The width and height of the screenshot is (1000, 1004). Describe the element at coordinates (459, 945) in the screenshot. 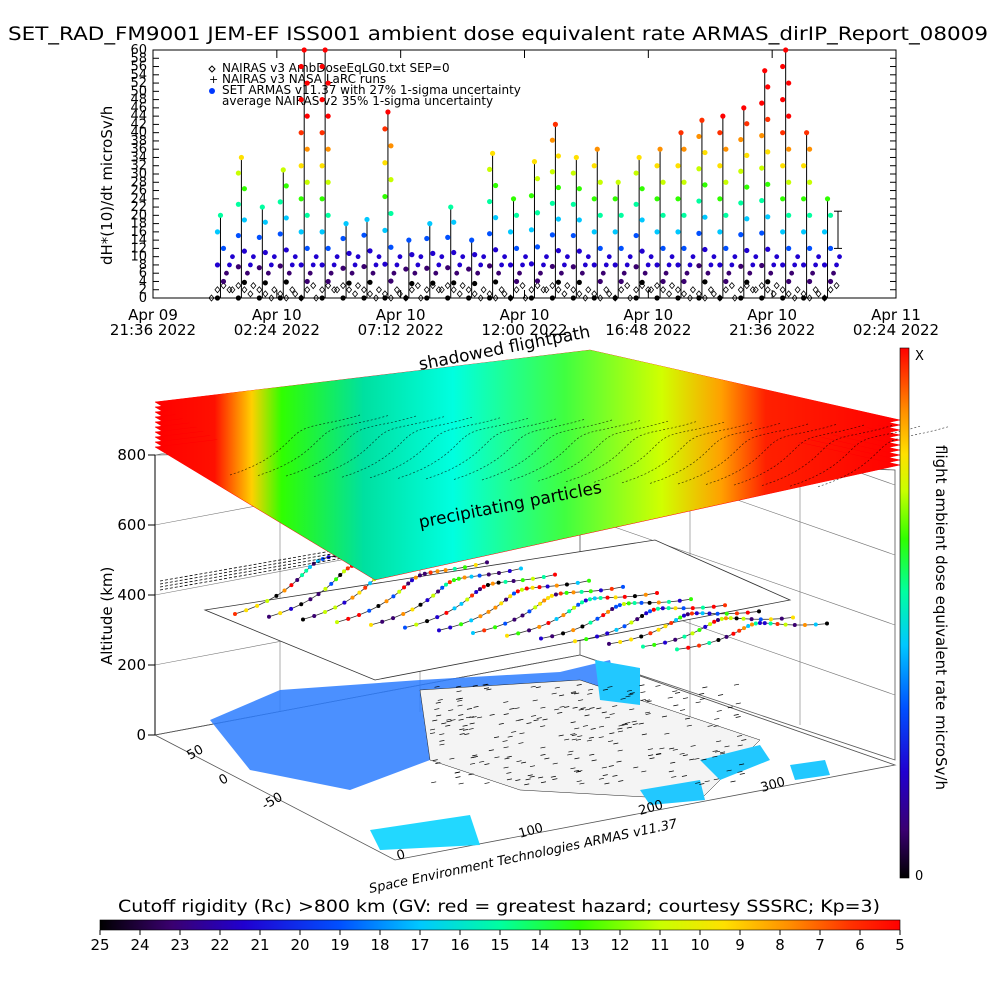

I see `rigidity-tick-label: 16` at that location.